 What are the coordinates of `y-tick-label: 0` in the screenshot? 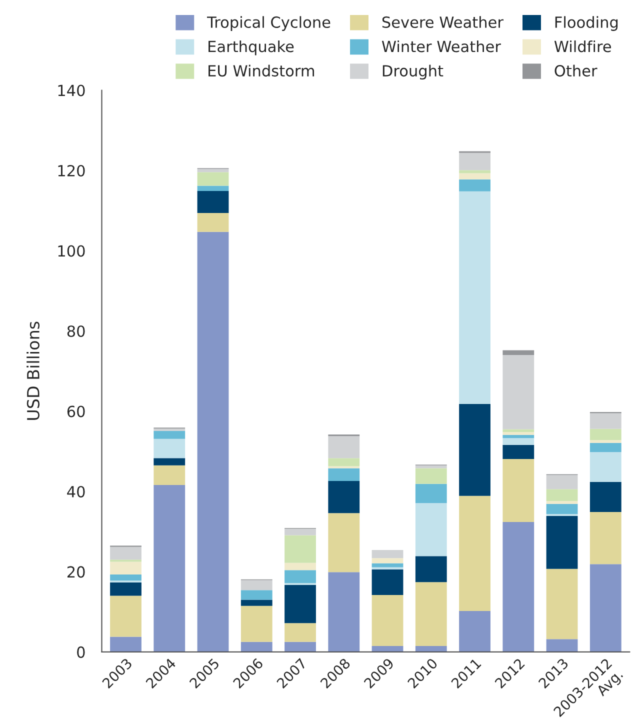 It's located at (81, 652).